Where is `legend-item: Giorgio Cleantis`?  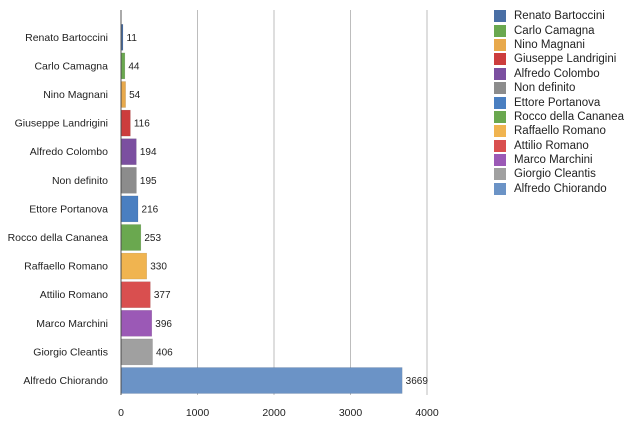
legend-item: Giorgio Cleantis is located at coordinates (559, 174).